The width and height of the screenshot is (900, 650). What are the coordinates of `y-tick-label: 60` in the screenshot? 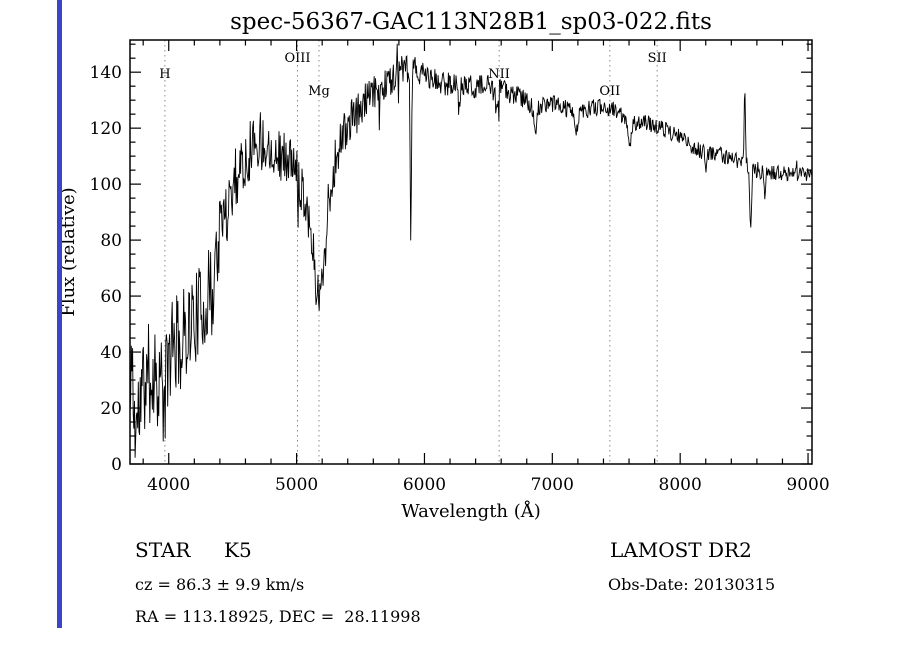 It's located at (111, 297).